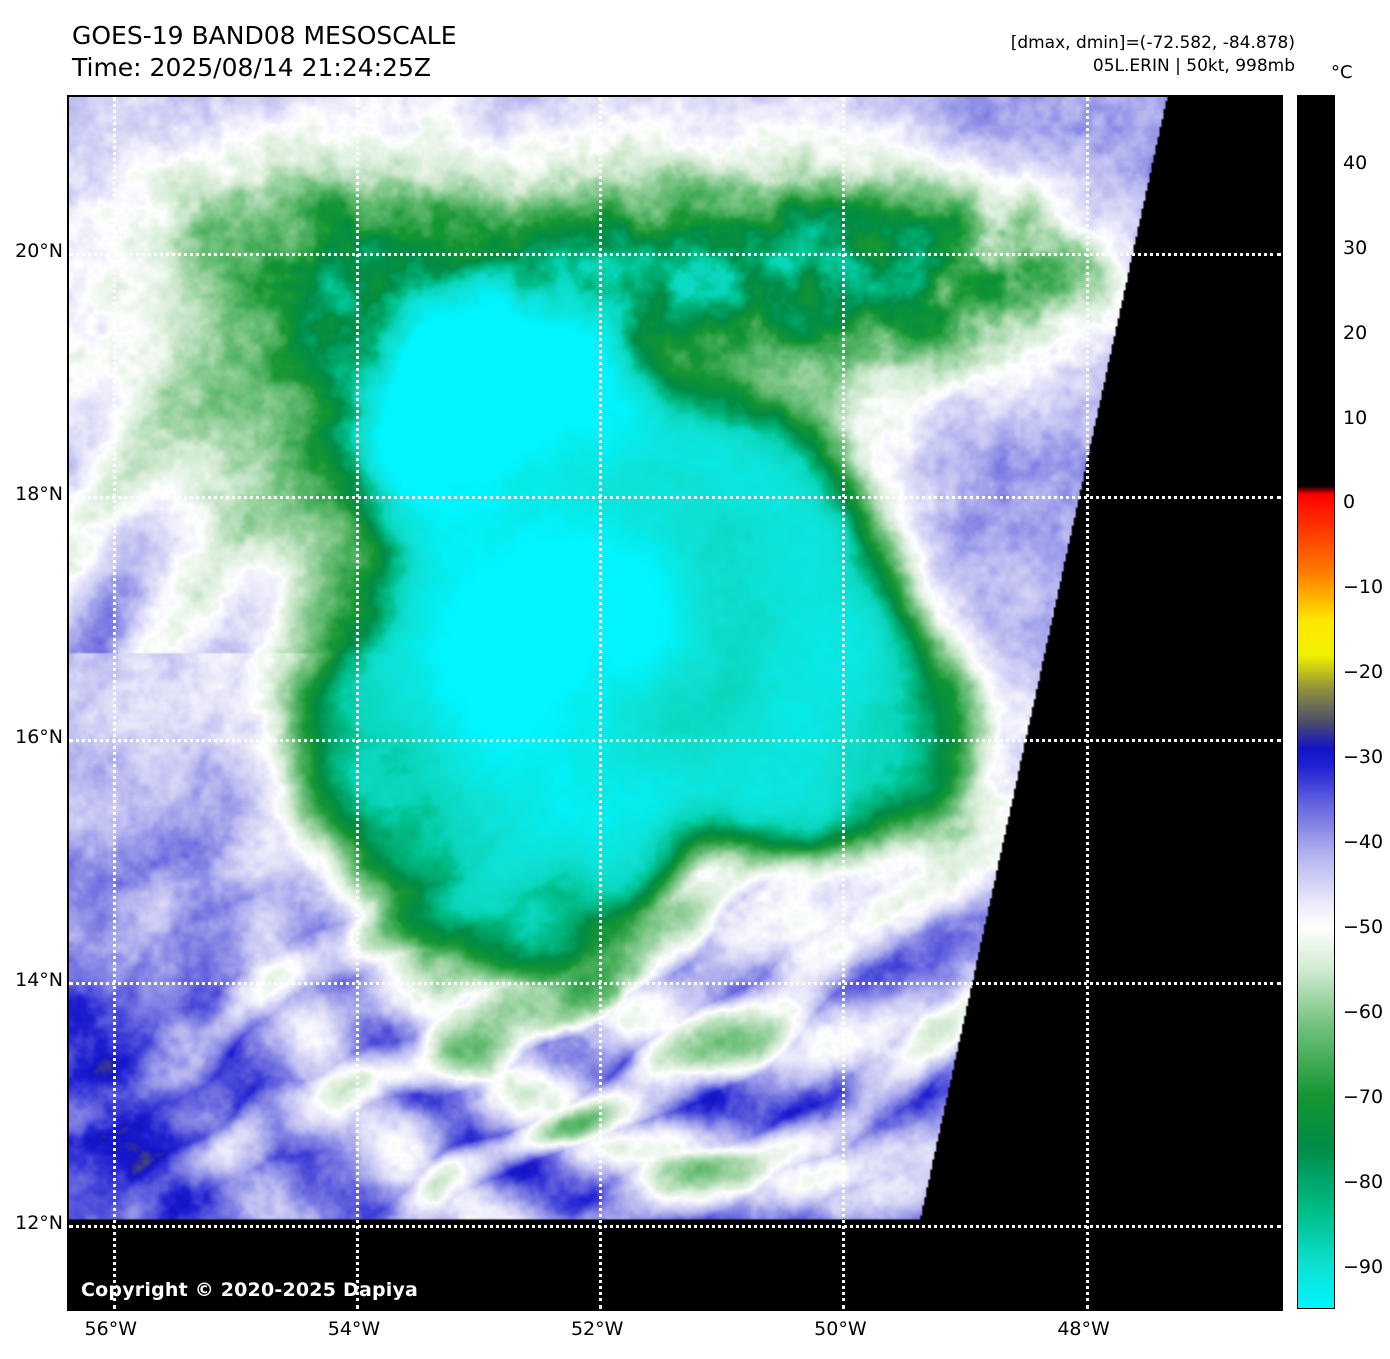 The width and height of the screenshot is (1390, 1359). I want to click on copyright-label: Copyright © 2020-2025 Dapiya, so click(250, 1290).